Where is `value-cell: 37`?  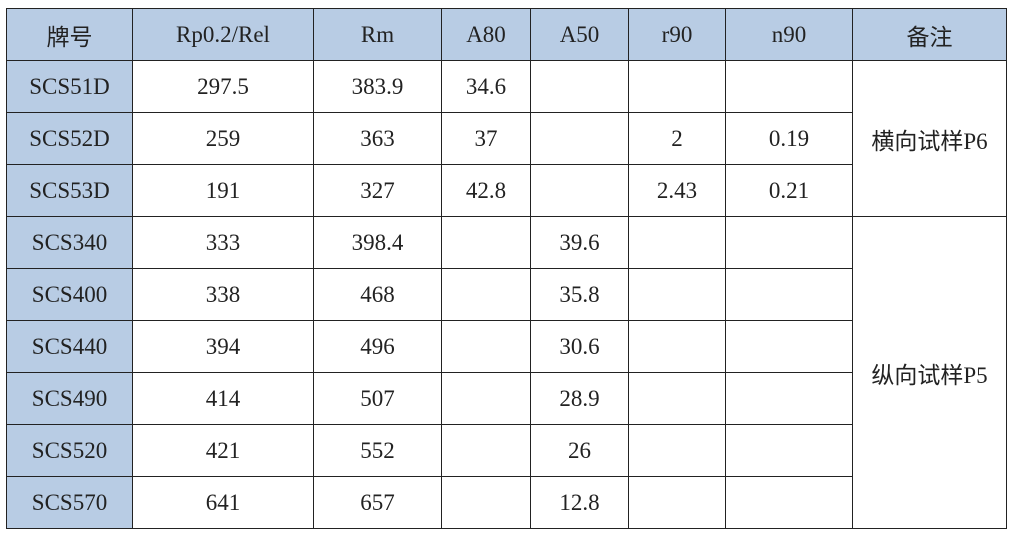 value-cell: 37 is located at coordinates (486, 138).